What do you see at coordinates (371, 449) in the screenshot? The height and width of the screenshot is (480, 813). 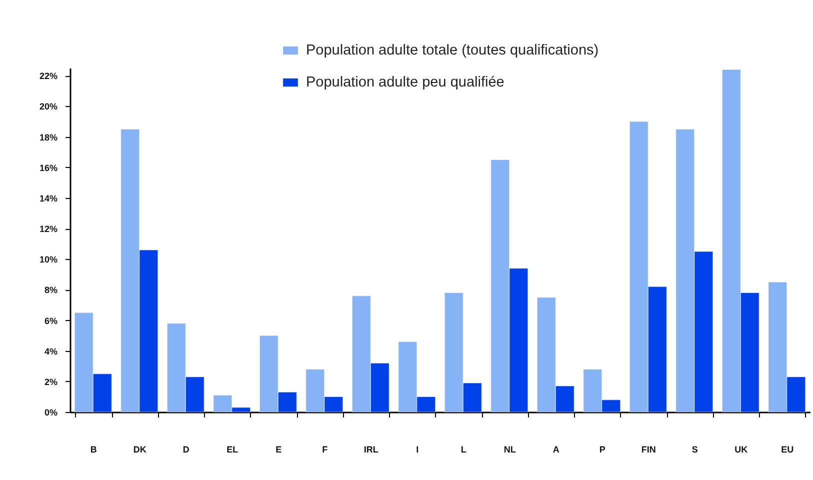 I see `x-tick-label: IRL` at bounding box center [371, 449].